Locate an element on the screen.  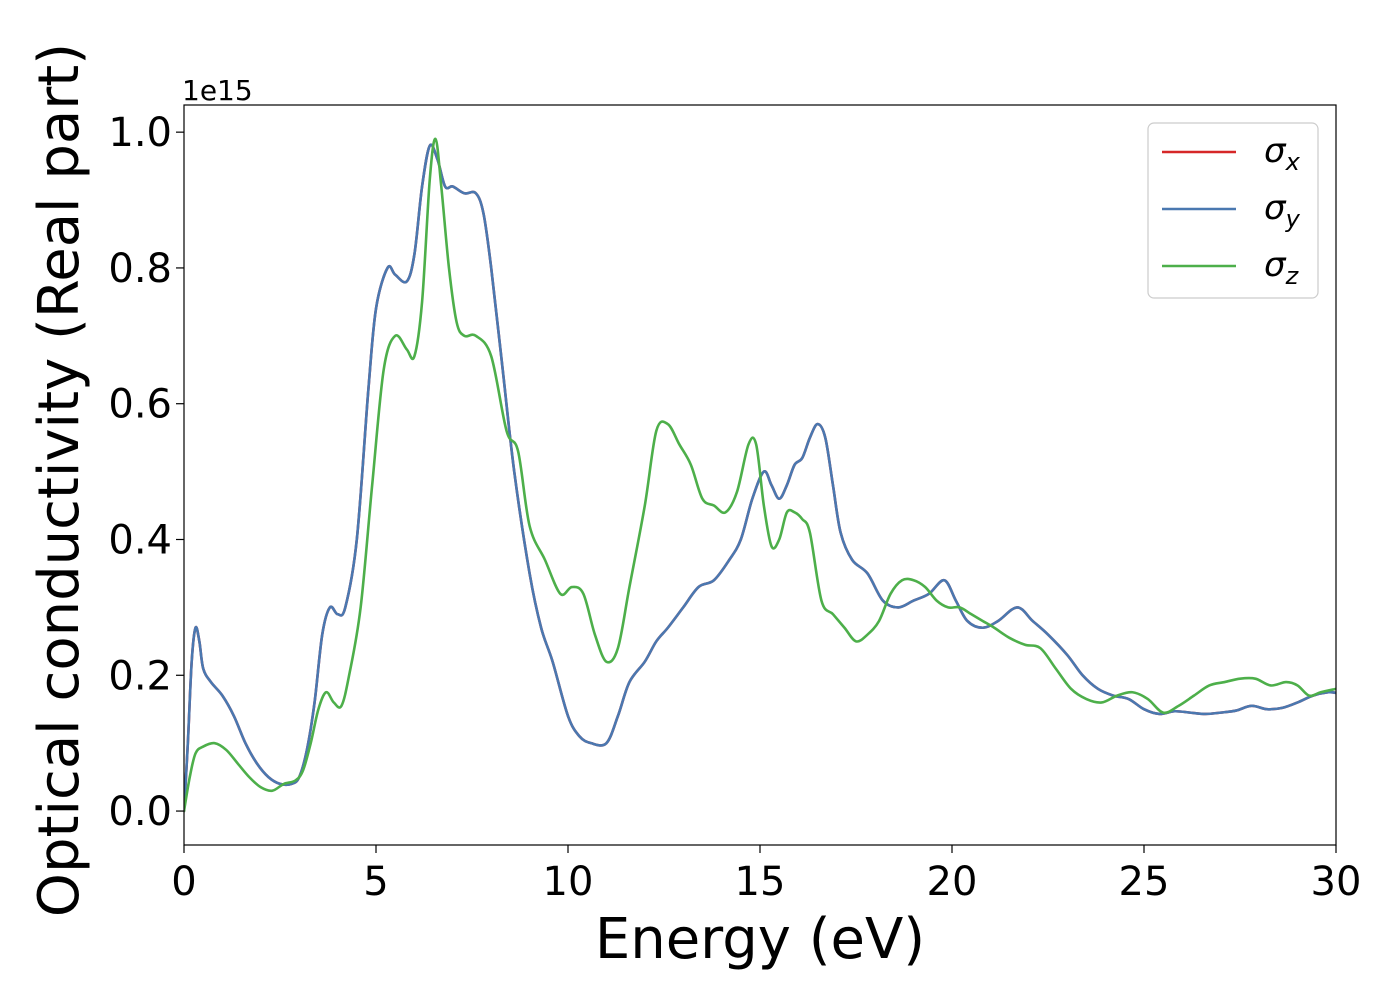
x-tick-label: 20 is located at coordinates (952, 882).